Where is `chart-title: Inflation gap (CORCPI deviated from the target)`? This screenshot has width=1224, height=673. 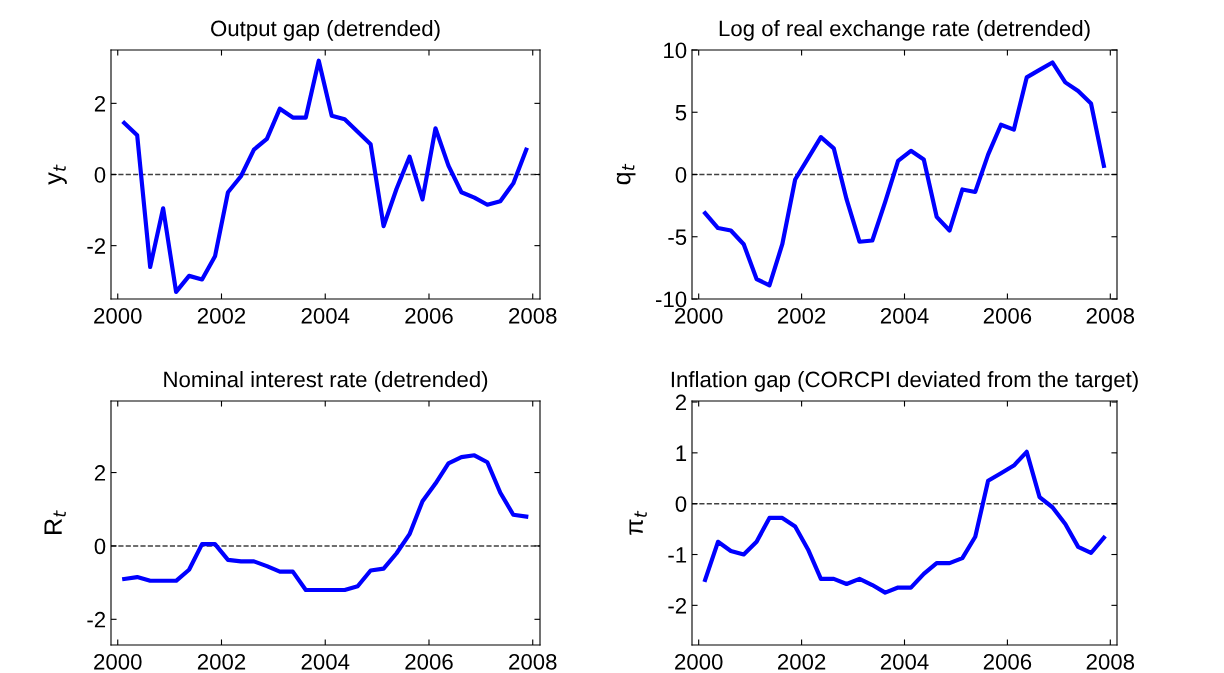
chart-title: Inflation gap (CORCPI deviated from the target) is located at coordinates (904, 381).